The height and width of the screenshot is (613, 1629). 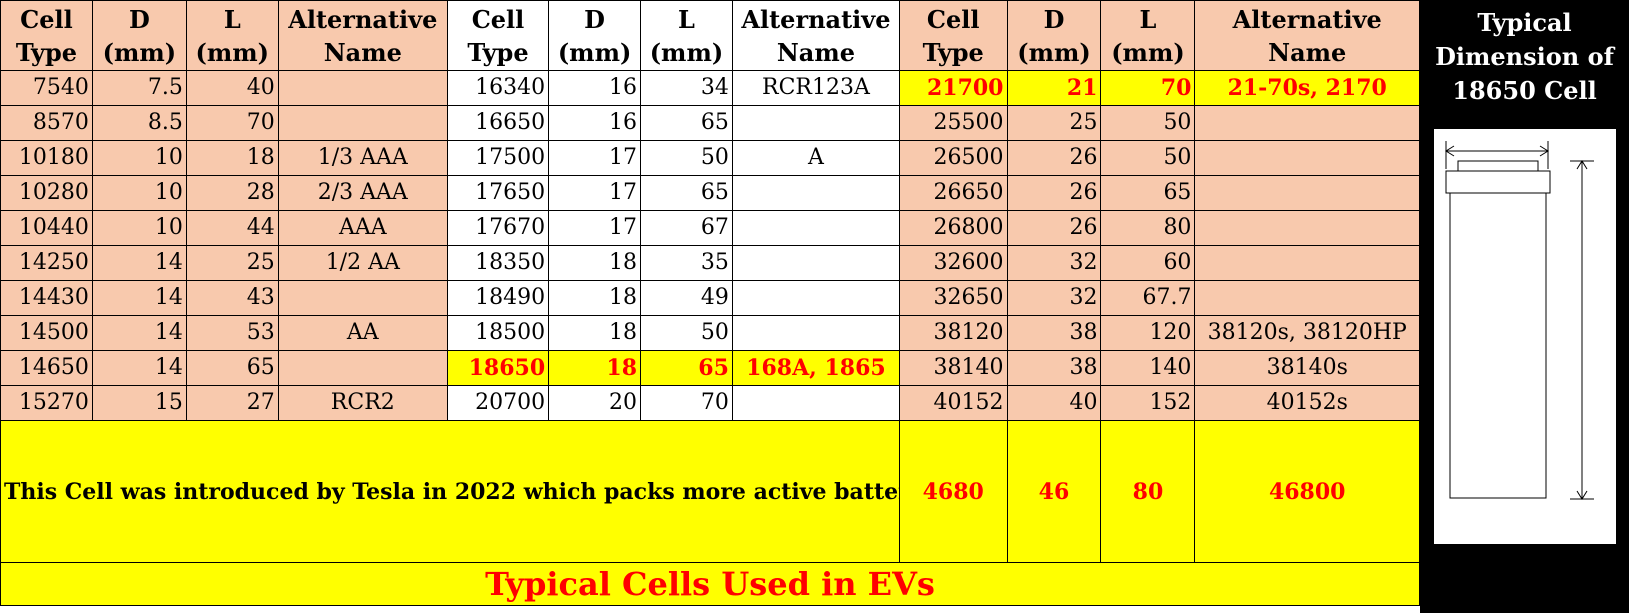 What do you see at coordinates (953, 298) in the screenshot?
I see `cell-cell-type: 32650` at bounding box center [953, 298].